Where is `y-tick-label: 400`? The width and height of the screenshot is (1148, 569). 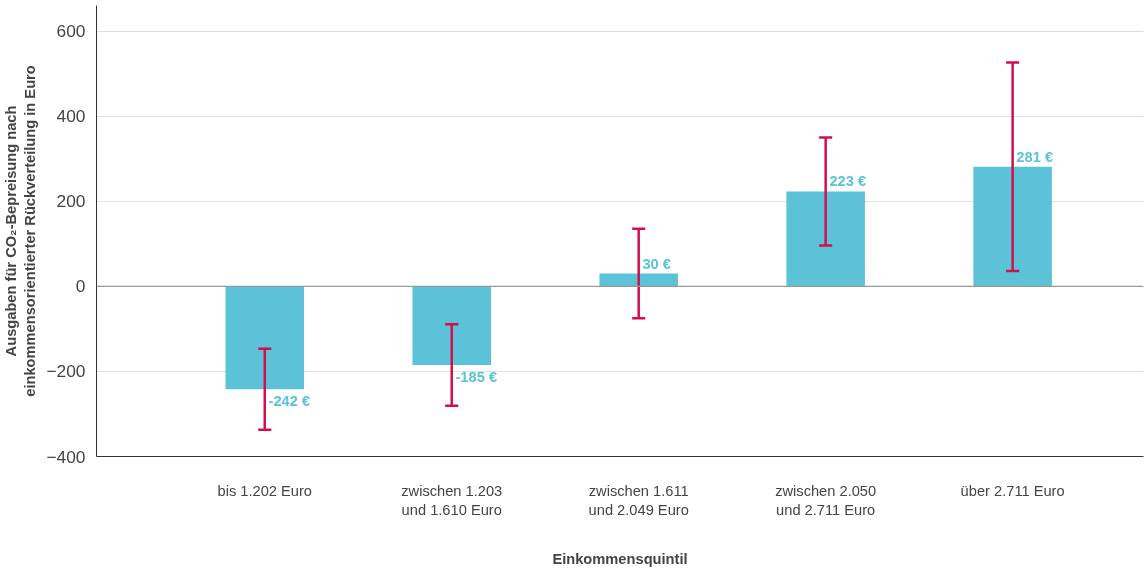
y-tick-label: 400 is located at coordinates (71, 116).